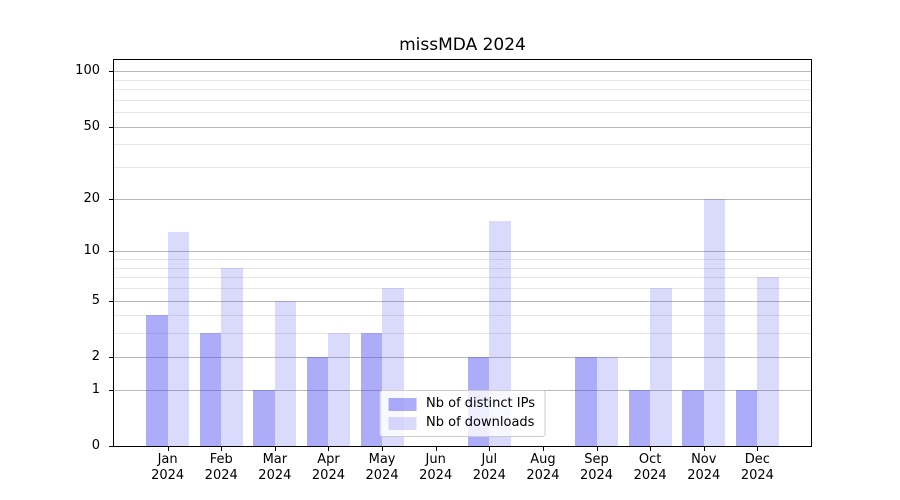 This screenshot has height=500, width=900. I want to click on x-tick-label-may: May 2024, so click(382, 467).